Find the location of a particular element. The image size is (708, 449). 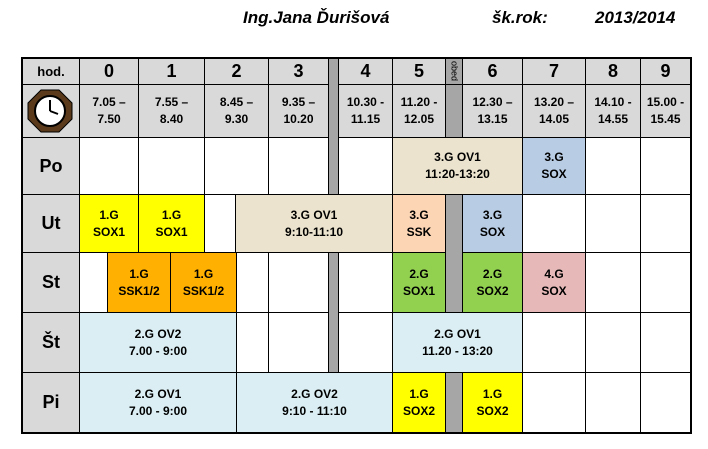

teacher-name: Ing.Jana Ďurišová is located at coordinates (316, 17).